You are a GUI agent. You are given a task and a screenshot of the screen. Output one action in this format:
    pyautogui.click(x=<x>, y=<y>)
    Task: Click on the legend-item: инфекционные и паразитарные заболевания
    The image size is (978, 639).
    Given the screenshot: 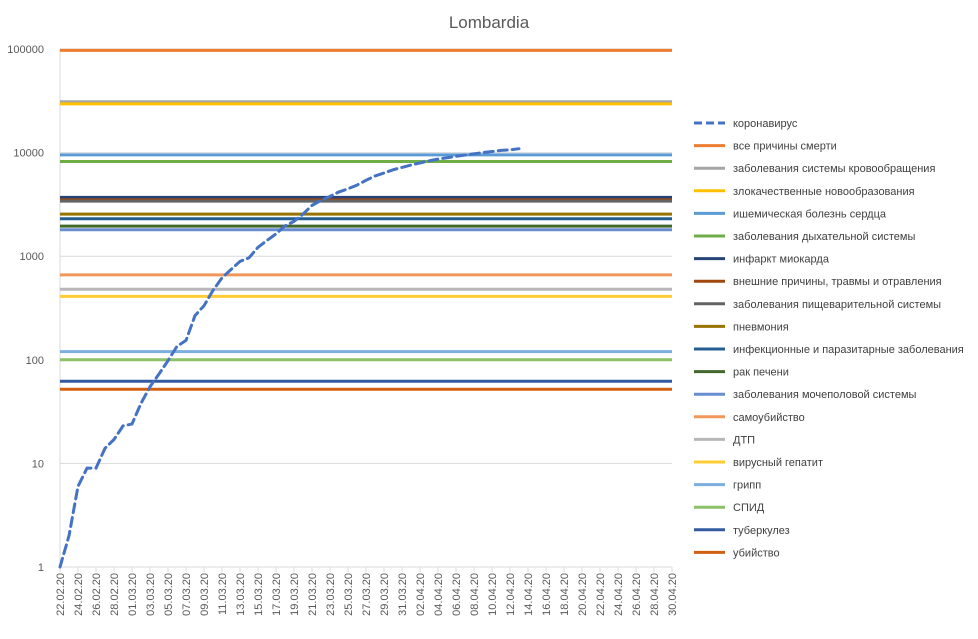 What is the action you would take?
    pyautogui.click(x=829, y=350)
    